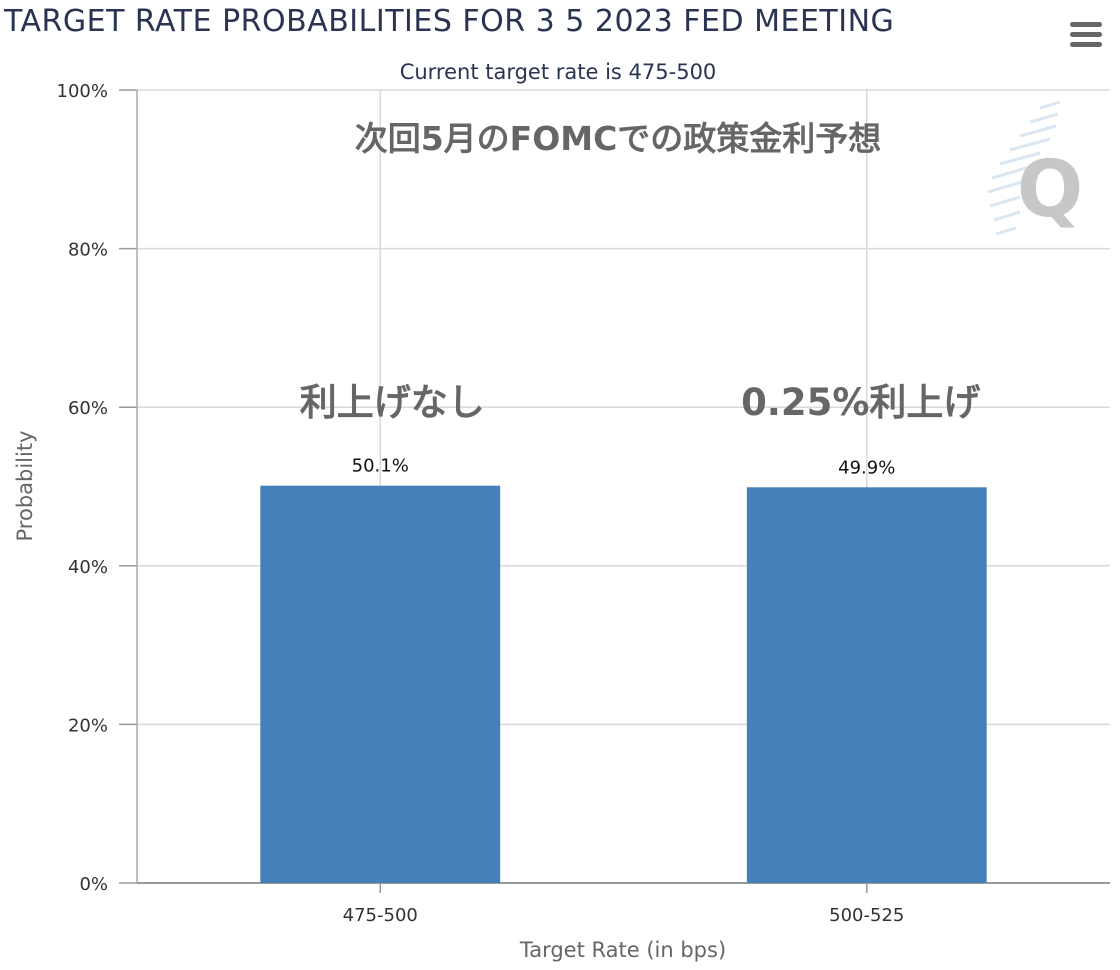 The height and width of the screenshot is (970, 1120). I want to click on x-tick-label: 500-525, so click(866, 915).